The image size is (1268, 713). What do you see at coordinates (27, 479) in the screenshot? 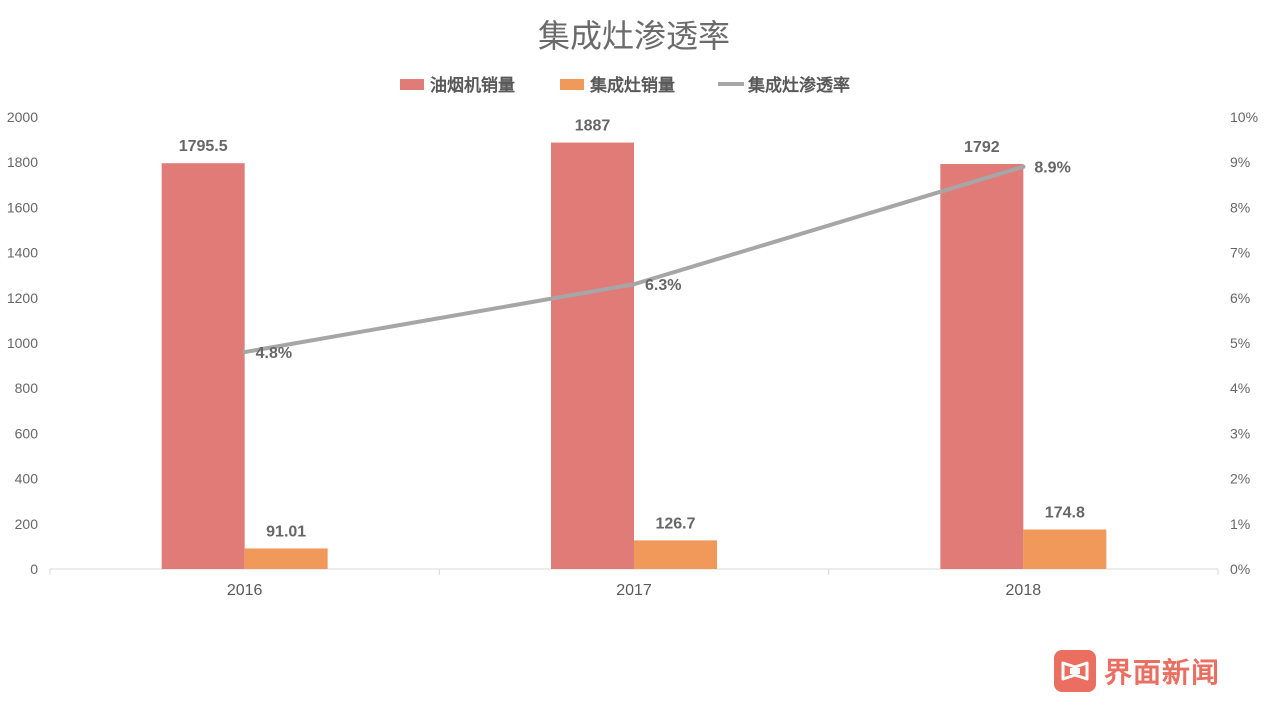
I see `y-axis-tick-label: 400` at bounding box center [27, 479].